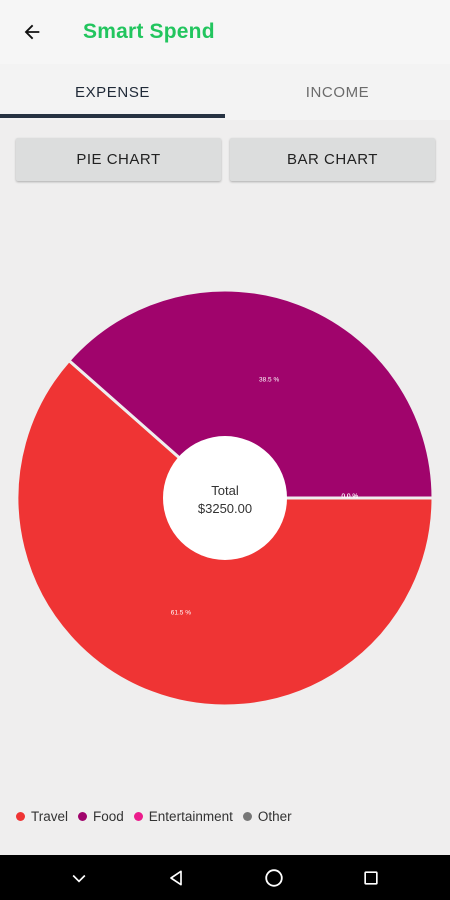  I want to click on arrow-left-icon, so click(32, 32).